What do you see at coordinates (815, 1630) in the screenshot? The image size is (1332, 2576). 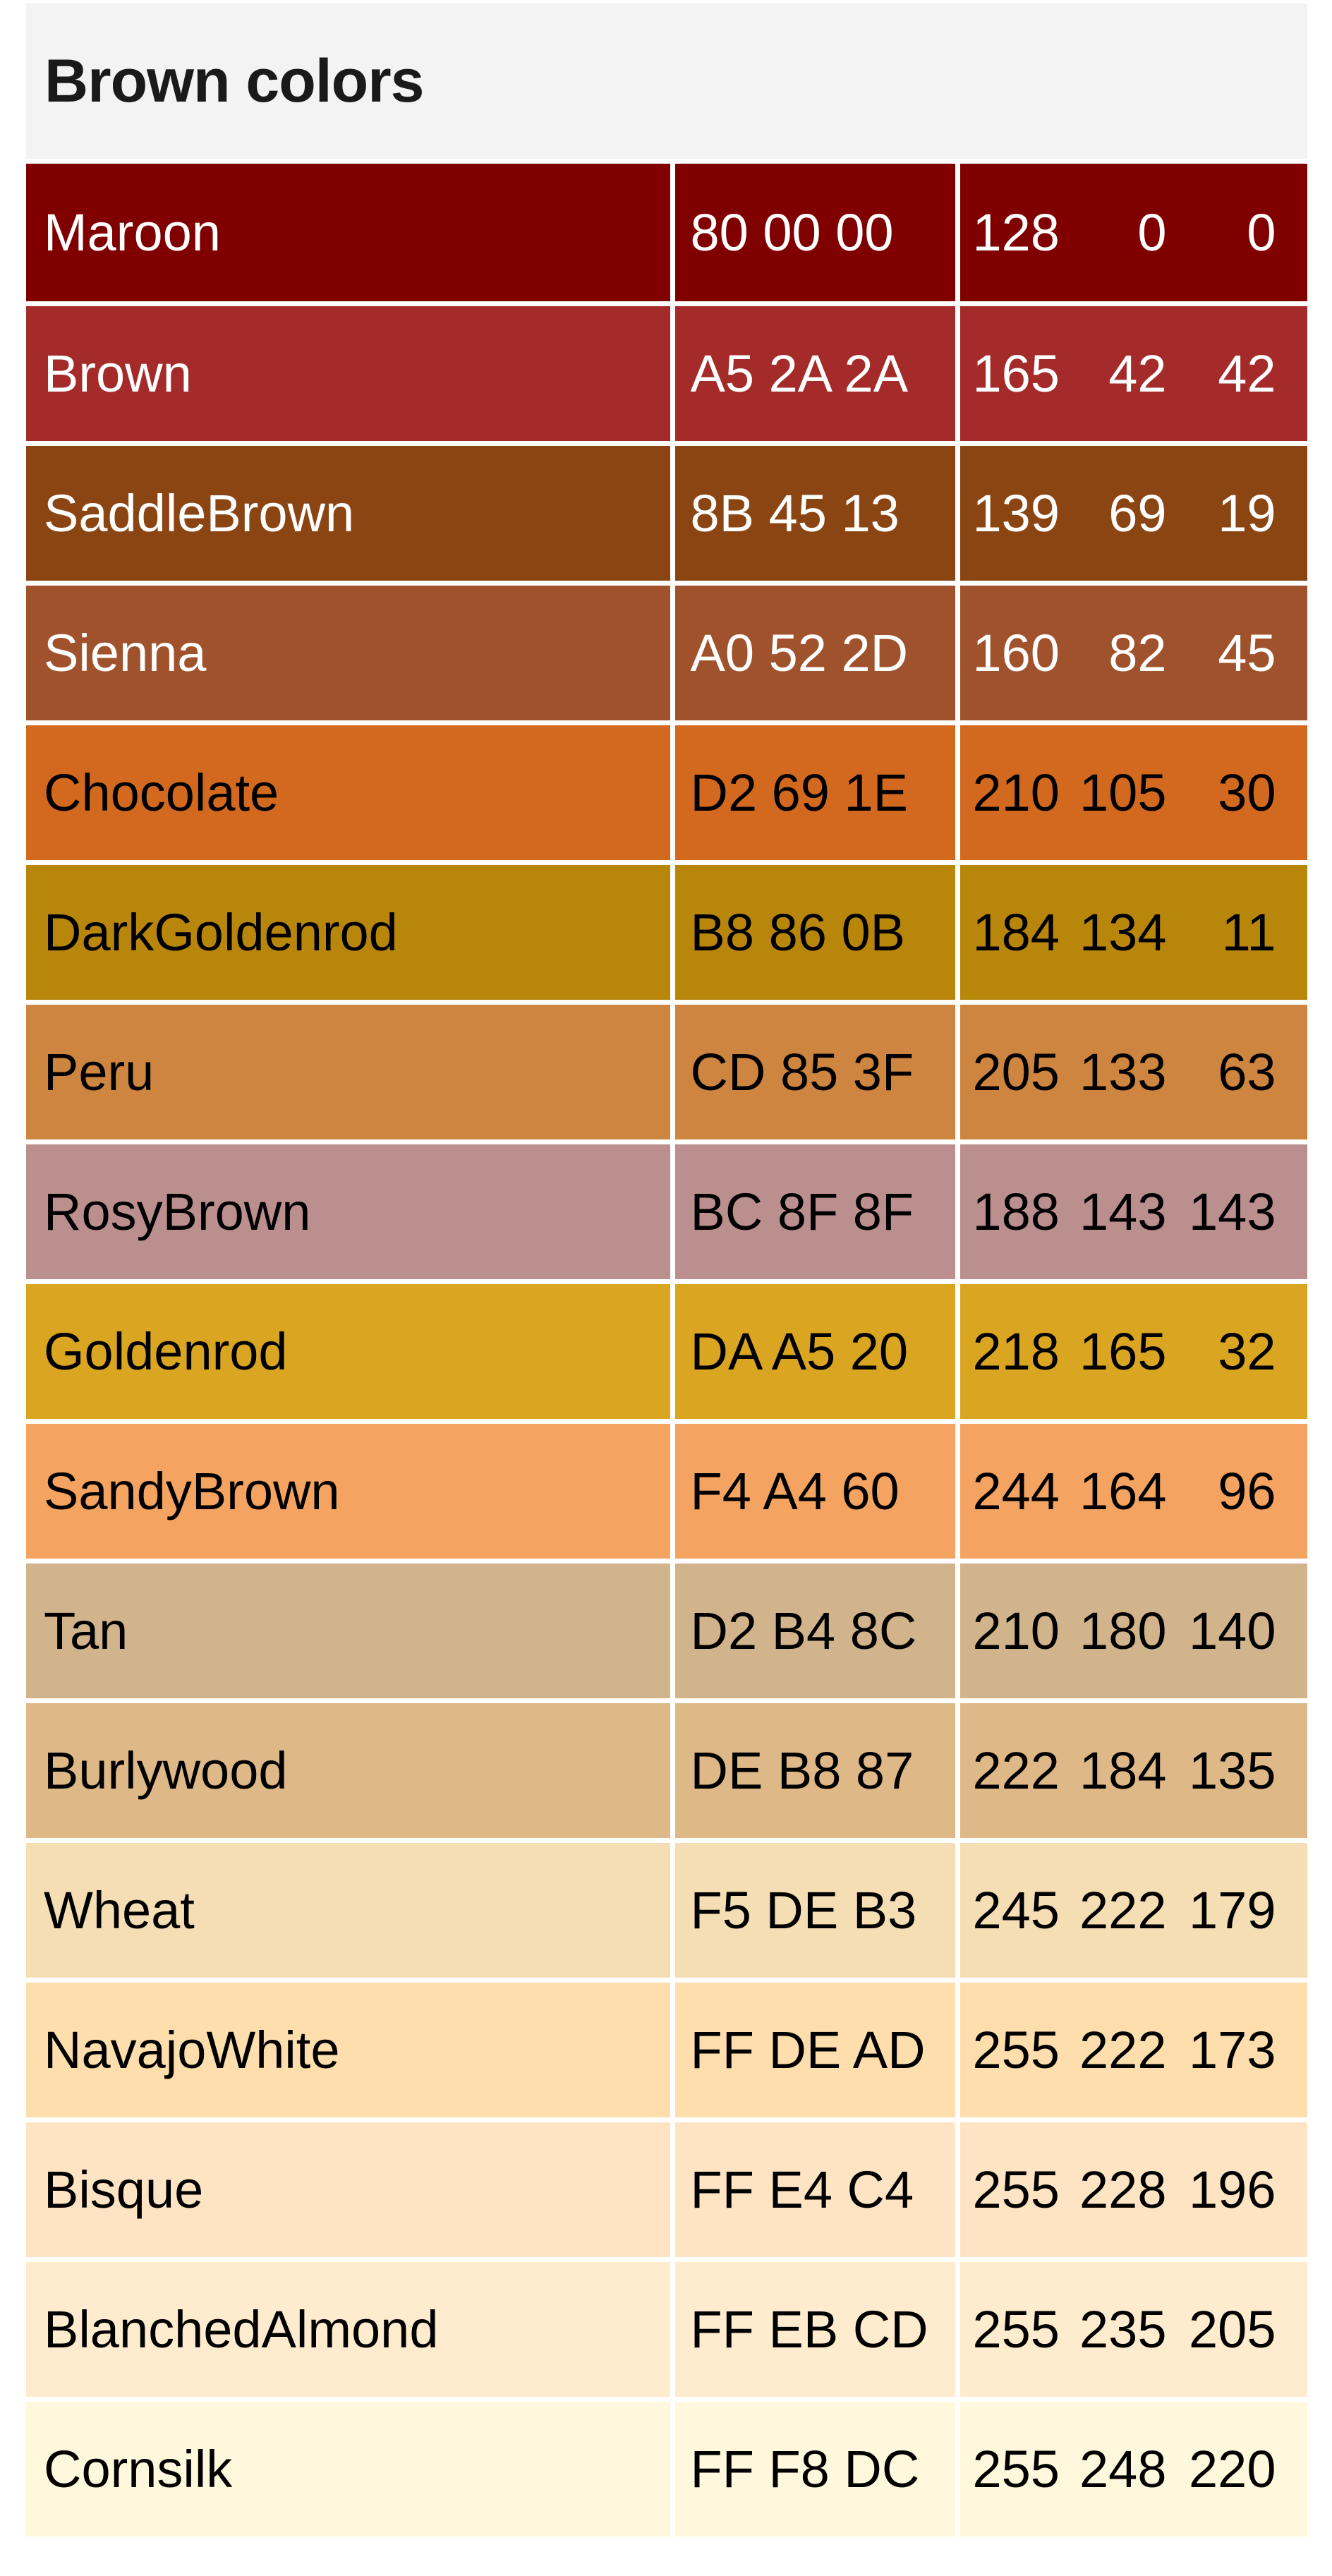 I see `hex-value-cell: D2 B4 8C` at bounding box center [815, 1630].